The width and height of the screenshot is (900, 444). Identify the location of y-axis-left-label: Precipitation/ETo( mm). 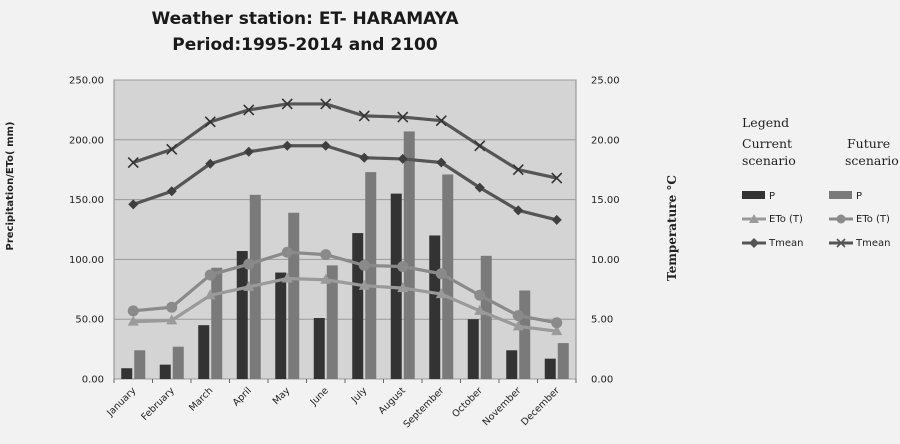
(10, 185).